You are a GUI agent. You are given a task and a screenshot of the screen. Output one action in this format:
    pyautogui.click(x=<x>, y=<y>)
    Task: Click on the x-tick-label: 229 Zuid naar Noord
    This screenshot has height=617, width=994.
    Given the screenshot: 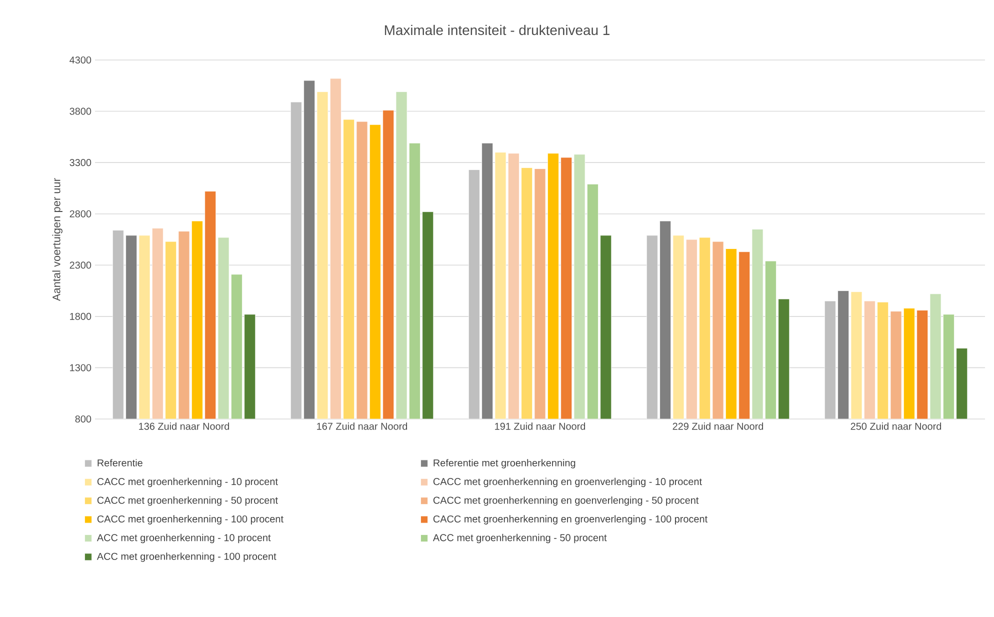 What is the action you would take?
    pyautogui.click(x=718, y=426)
    